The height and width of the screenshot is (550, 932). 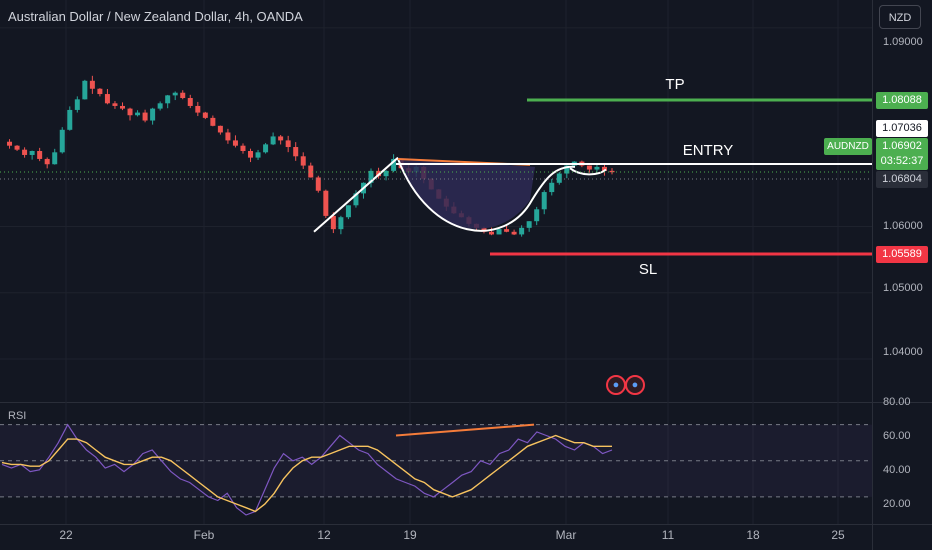 What do you see at coordinates (675, 84) in the screenshot?
I see `tp-label: TP` at bounding box center [675, 84].